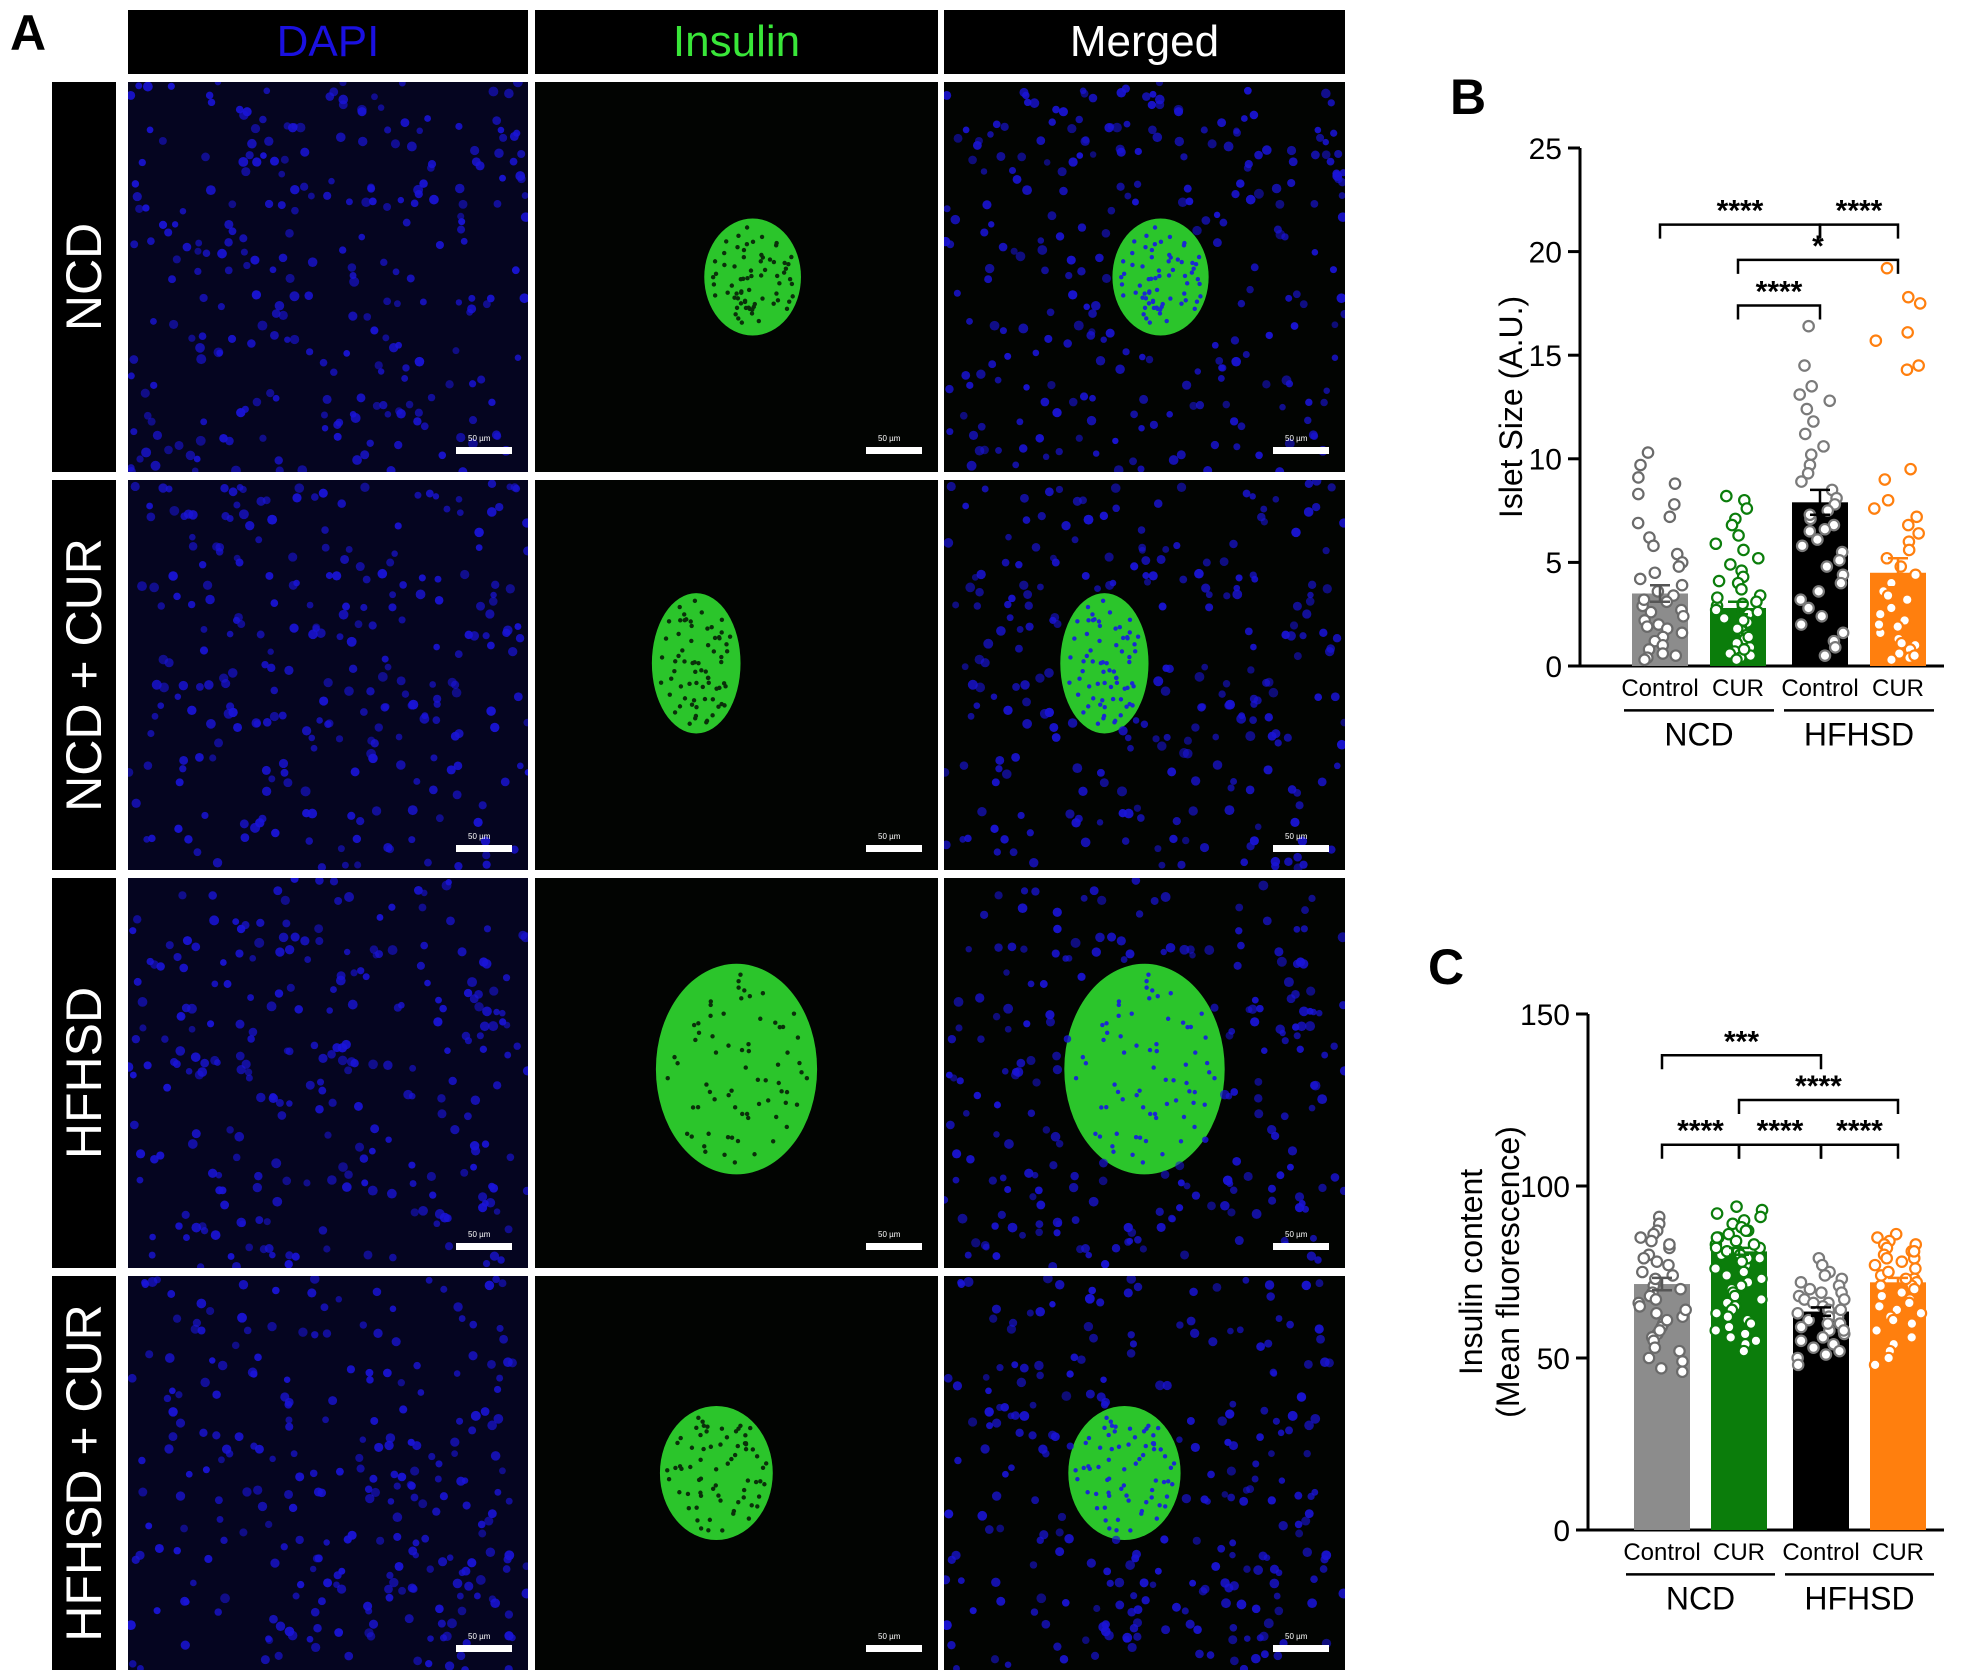  I want to click on y-tick-label: 10, so click(1545, 460).